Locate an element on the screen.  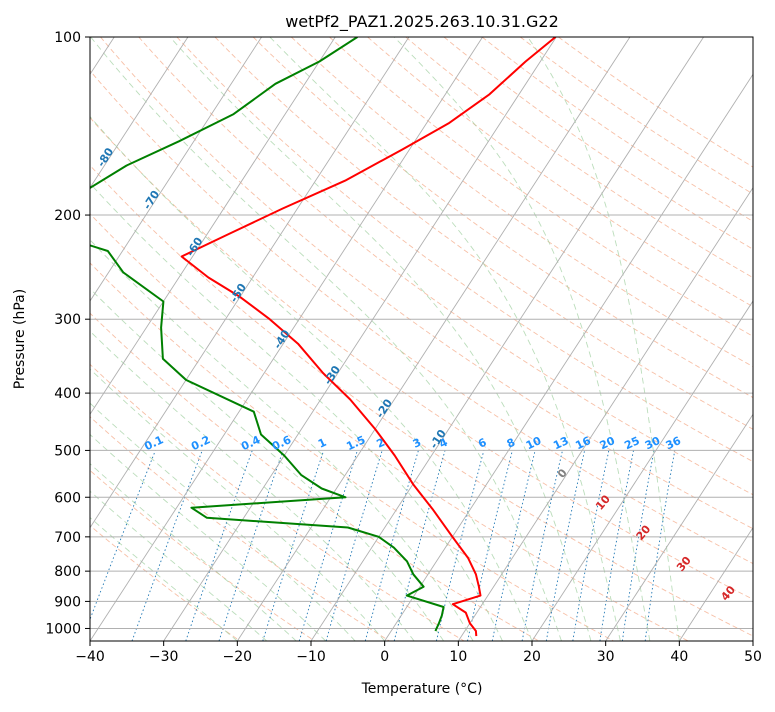
x-tick-label: 10 is located at coordinates (458, 657).